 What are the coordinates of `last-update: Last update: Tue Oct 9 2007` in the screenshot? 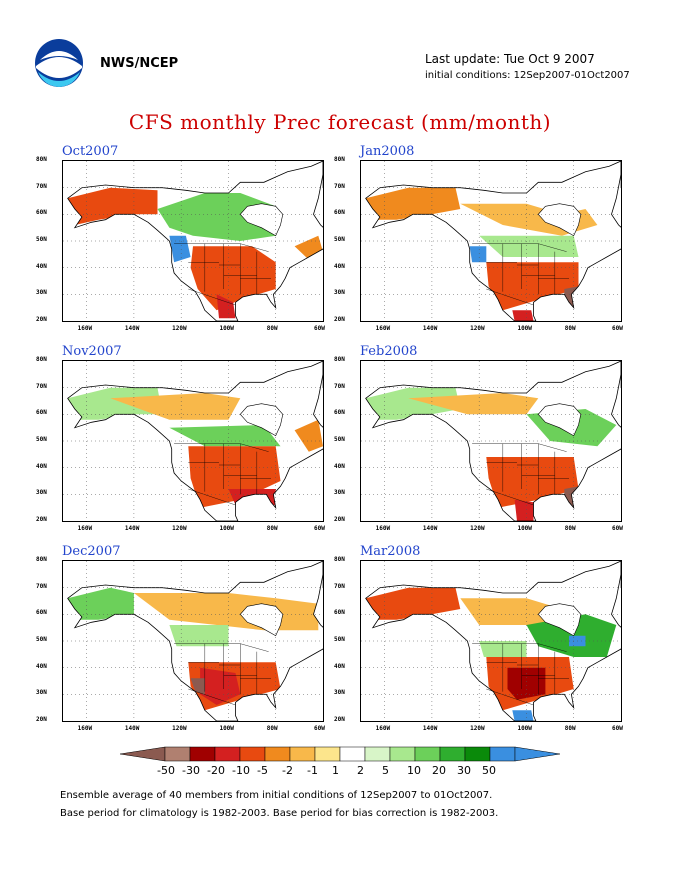 It's located at (510, 59).